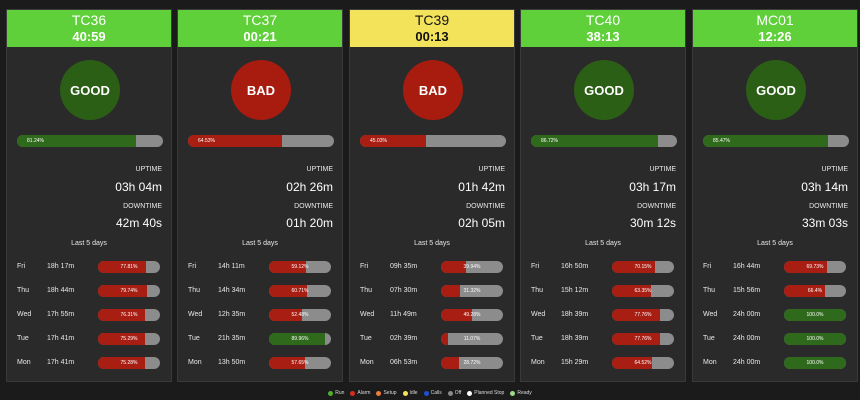  I want to click on utilization-bar: 86.72%, so click(604, 141).